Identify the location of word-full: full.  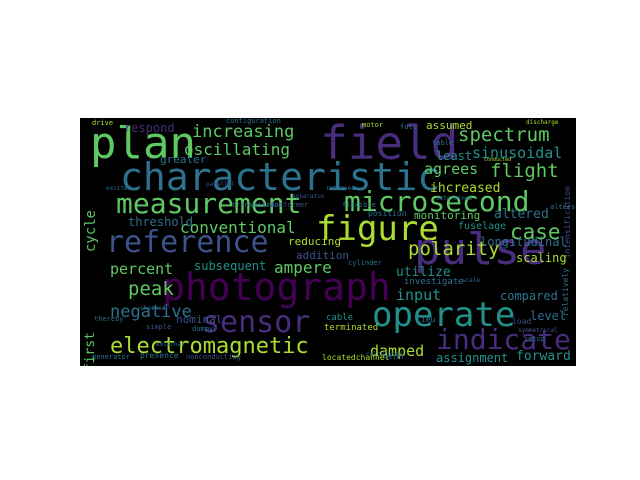
(408, 127).